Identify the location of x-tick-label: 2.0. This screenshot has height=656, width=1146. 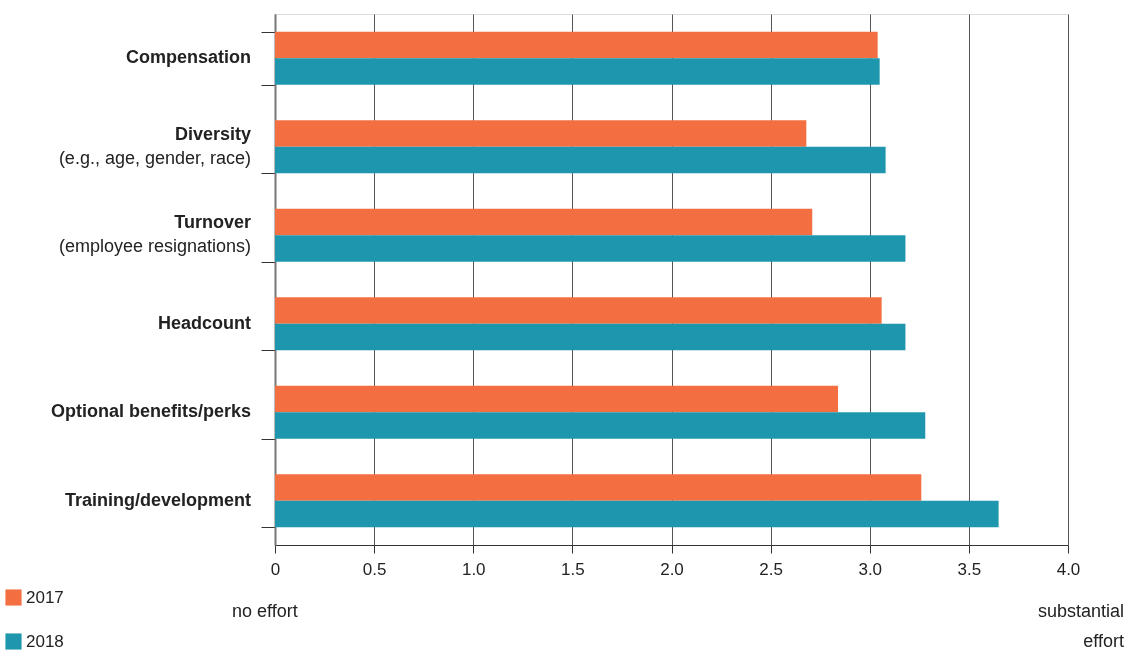
(672, 569).